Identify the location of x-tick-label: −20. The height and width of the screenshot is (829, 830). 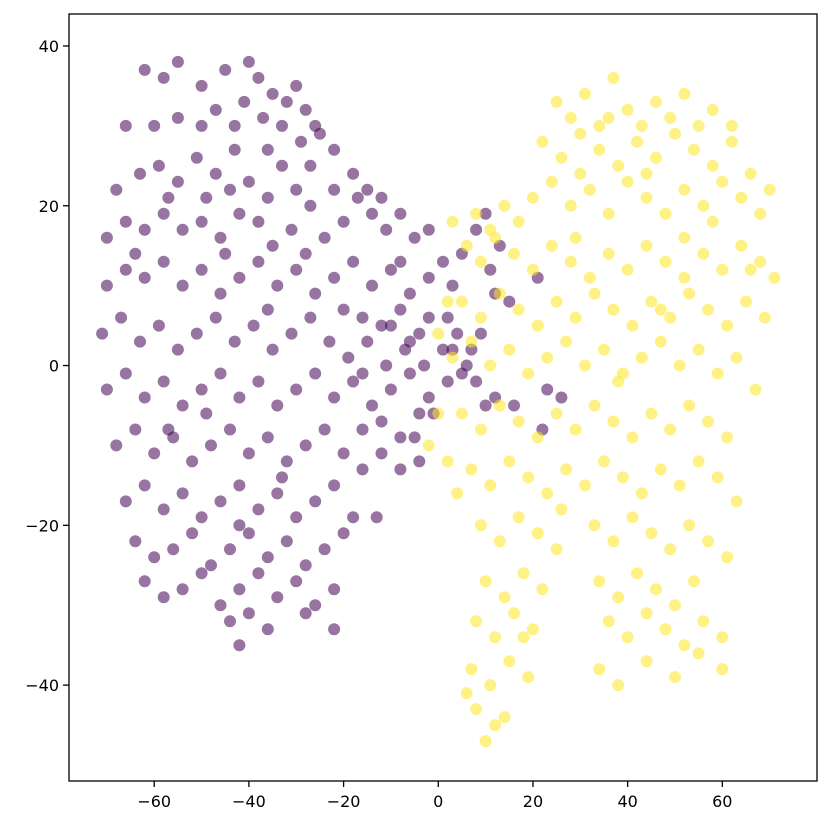
(344, 801).